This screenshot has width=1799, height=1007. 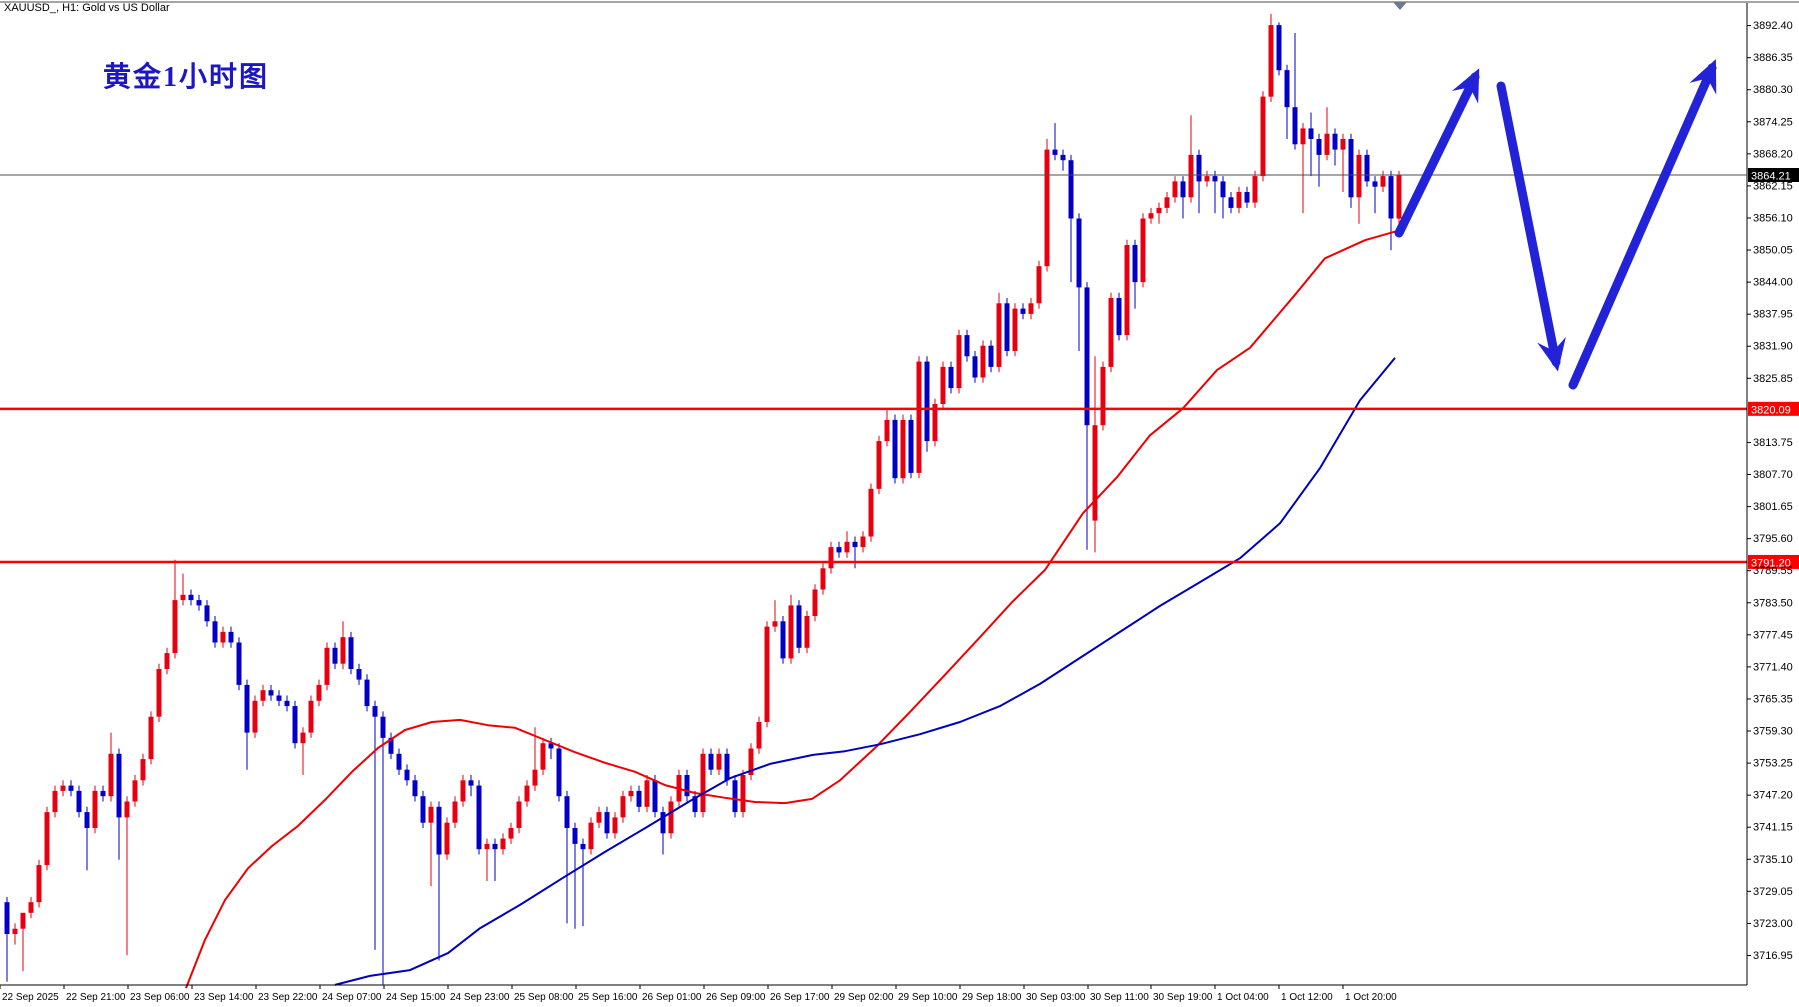 What do you see at coordinates (416, 997) in the screenshot?
I see `time-label: 24 Sep 15:00` at bounding box center [416, 997].